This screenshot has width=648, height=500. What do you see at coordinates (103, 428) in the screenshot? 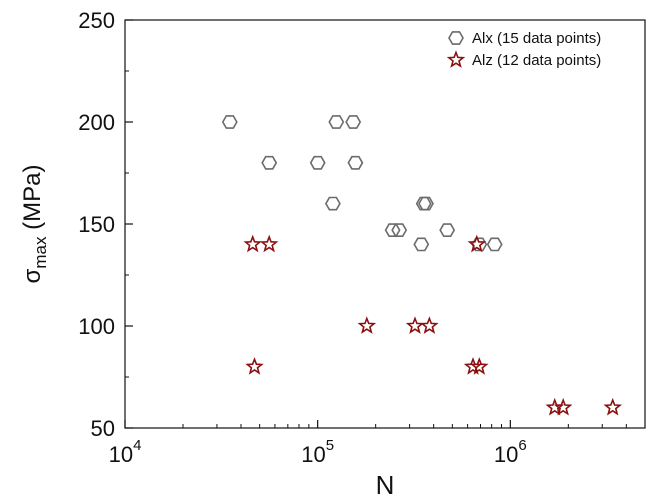
I see `y-tick-label: 50` at bounding box center [103, 428].